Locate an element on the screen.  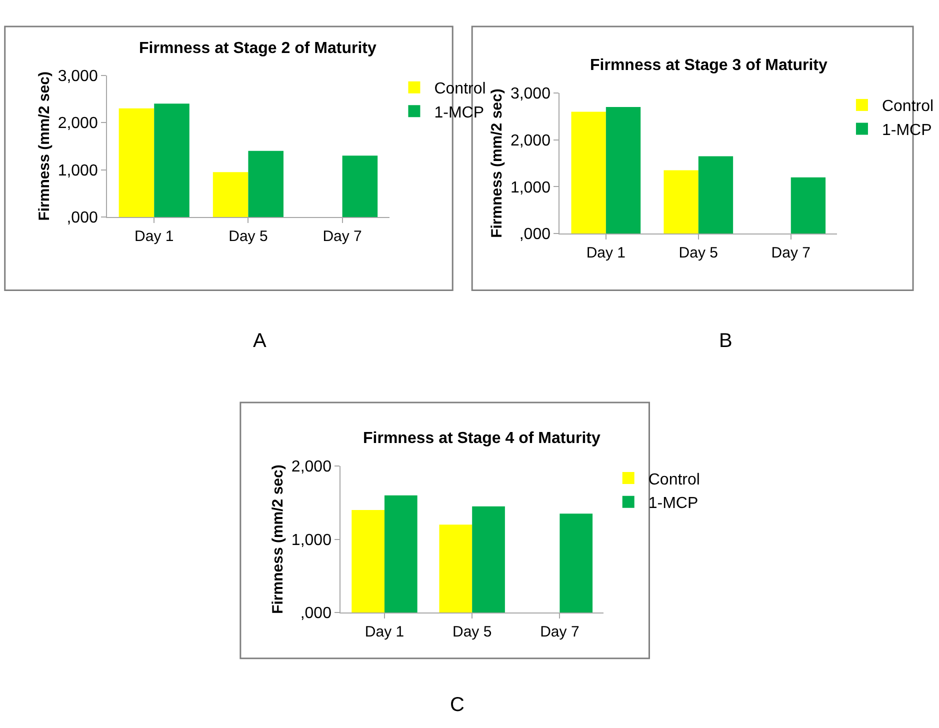
text: B is located at coordinates (725, 341).